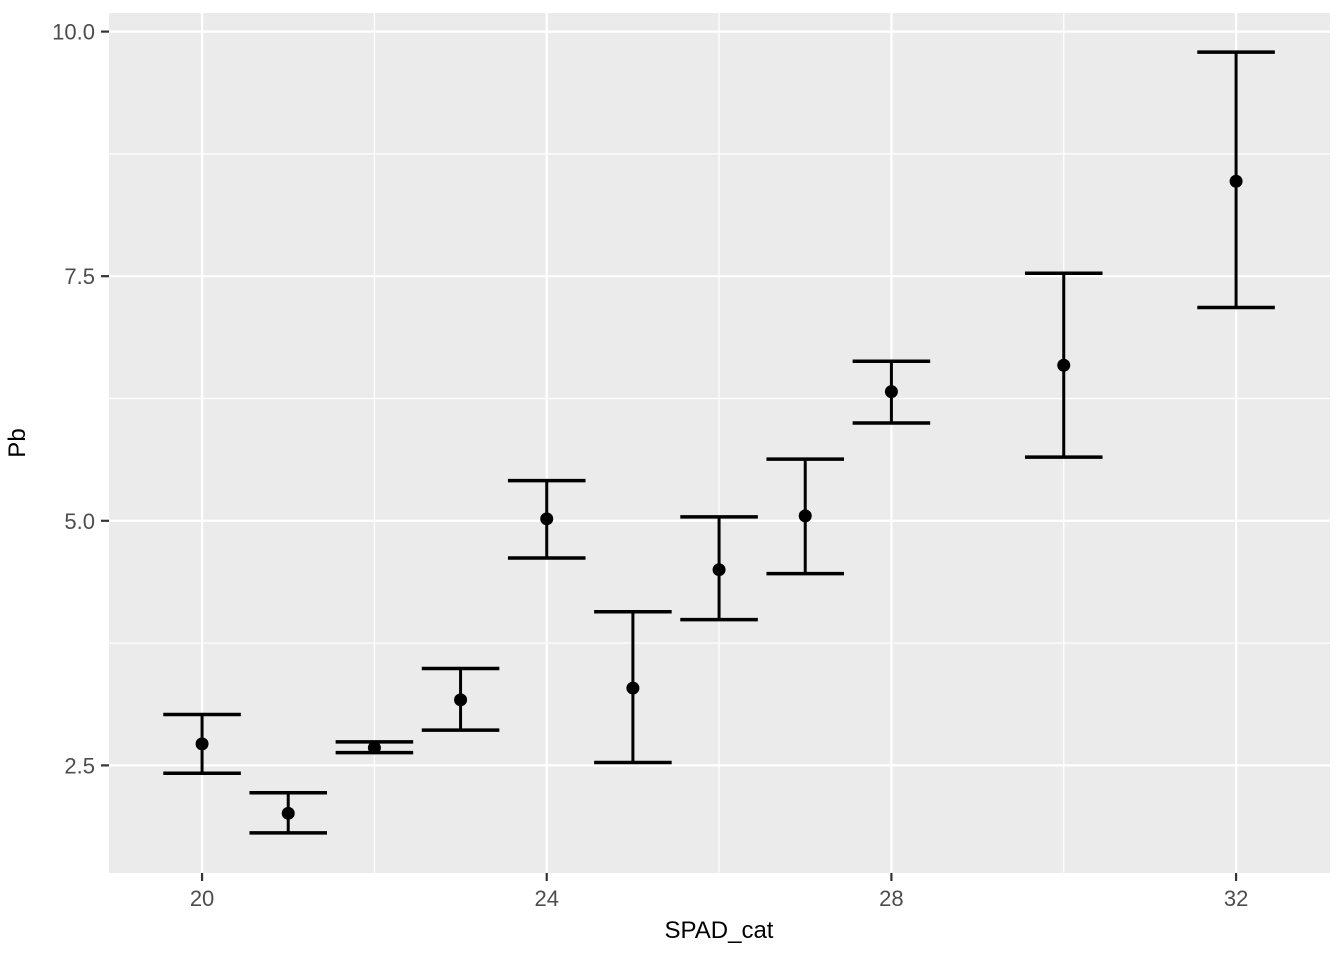  Describe the element at coordinates (79, 765) in the screenshot. I see `y-tick-label: 2.5` at that location.